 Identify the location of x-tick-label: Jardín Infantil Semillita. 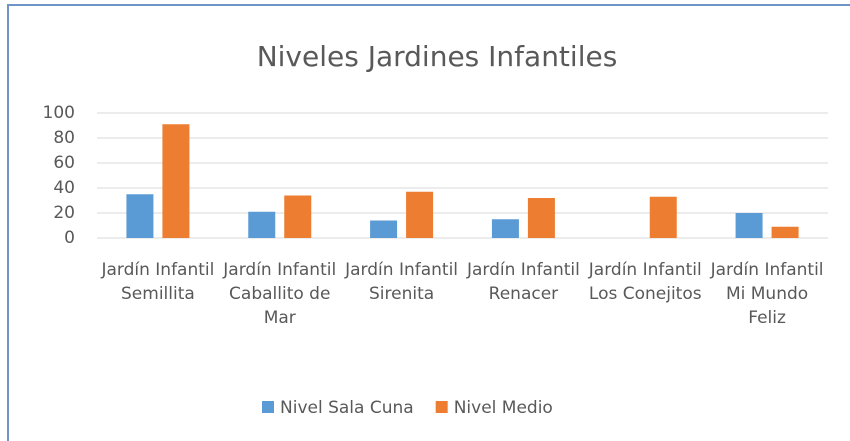
(157, 282).